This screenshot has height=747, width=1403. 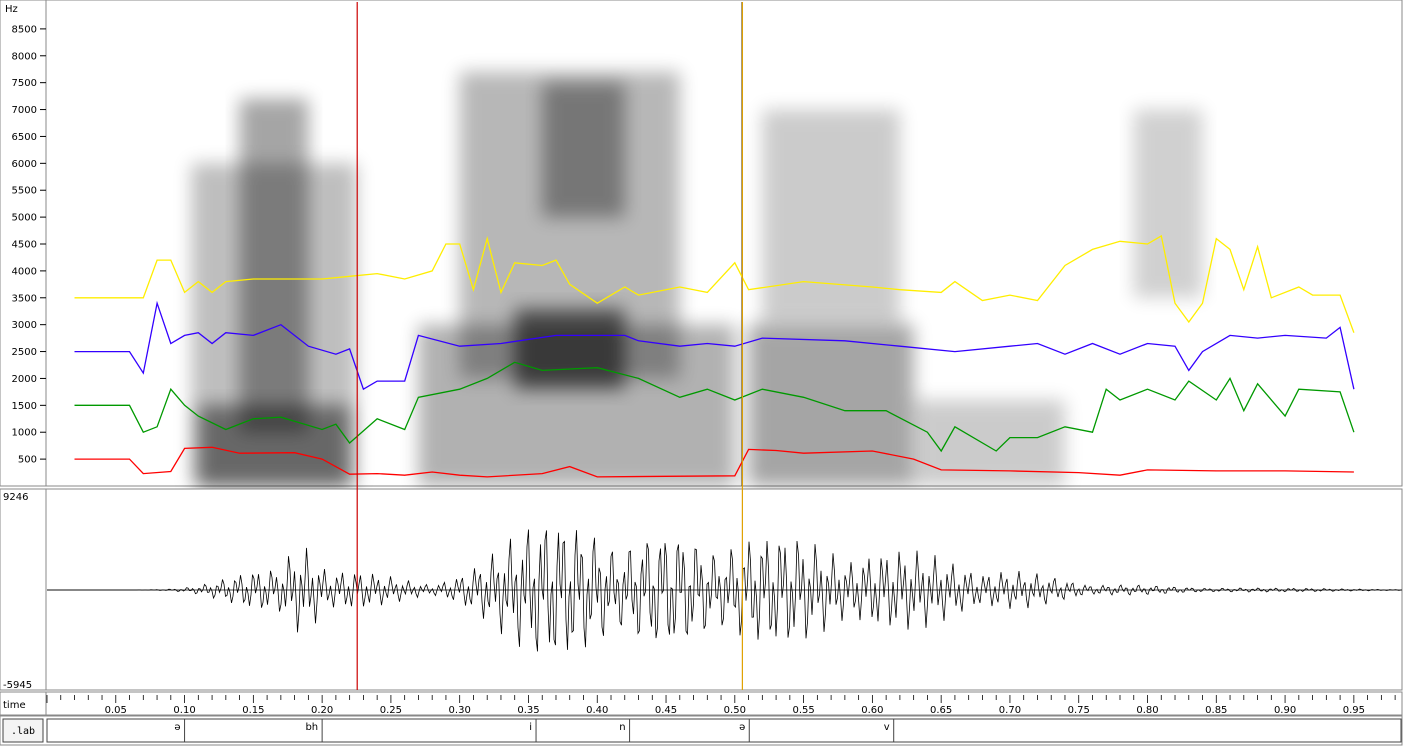 What do you see at coordinates (116, 710) in the screenshot?
I see `time-tick-label: 0.05` at bounding box center [116, 710].